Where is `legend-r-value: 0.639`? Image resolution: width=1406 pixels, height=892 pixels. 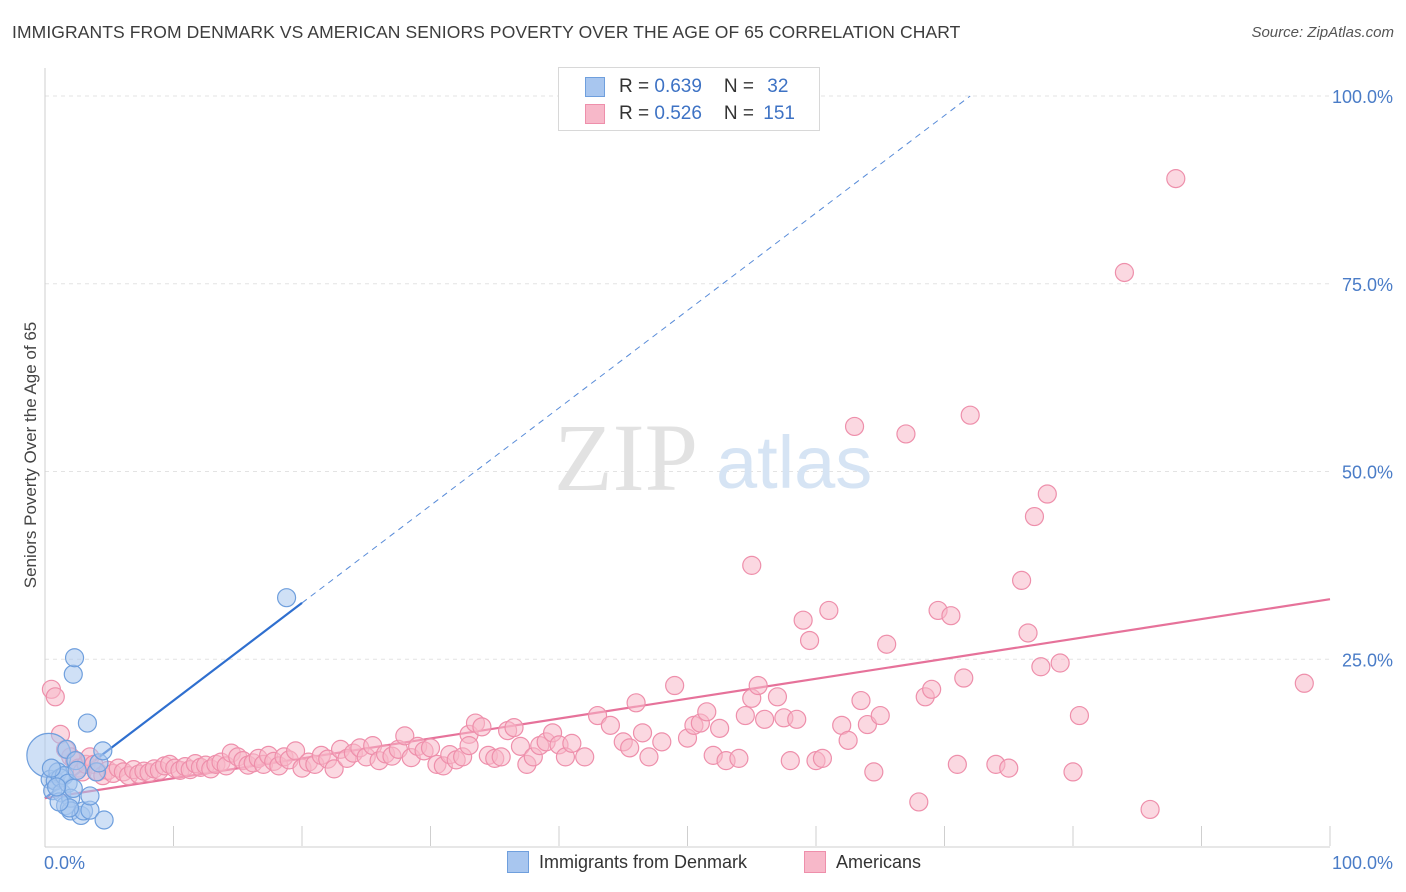
legend-r-value: 0.639 is located at coordinates (678, 86).